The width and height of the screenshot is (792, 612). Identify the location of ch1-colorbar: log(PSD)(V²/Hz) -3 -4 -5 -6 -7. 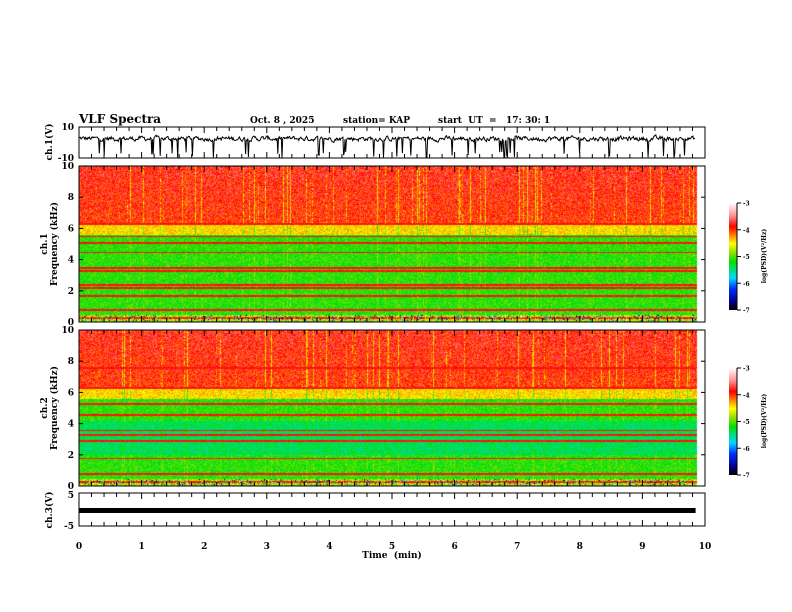
(748, 258).